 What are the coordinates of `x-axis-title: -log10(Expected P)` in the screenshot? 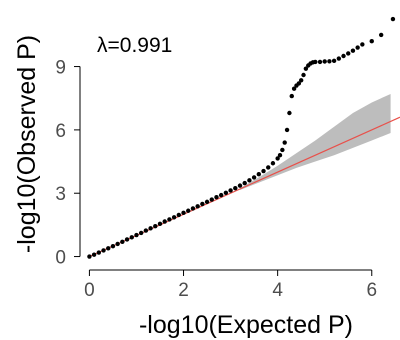 It's located at (246, 325).